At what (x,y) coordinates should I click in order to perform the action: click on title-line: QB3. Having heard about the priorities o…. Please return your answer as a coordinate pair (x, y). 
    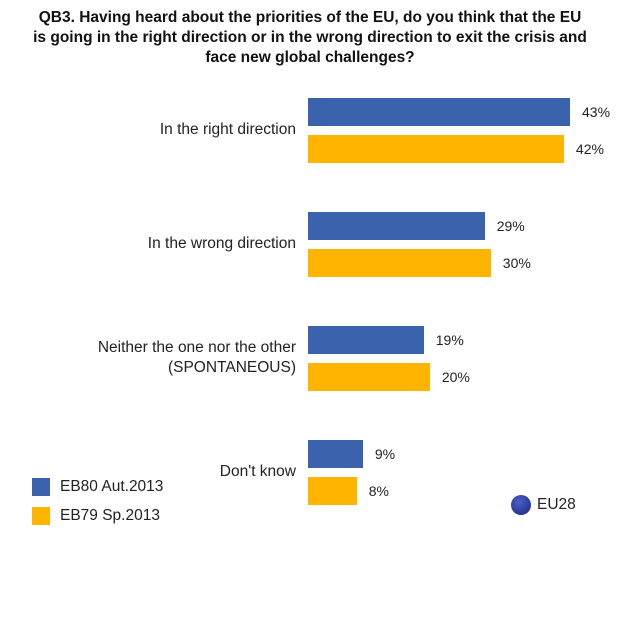
    Looking at the image, I should click on (310, 17).